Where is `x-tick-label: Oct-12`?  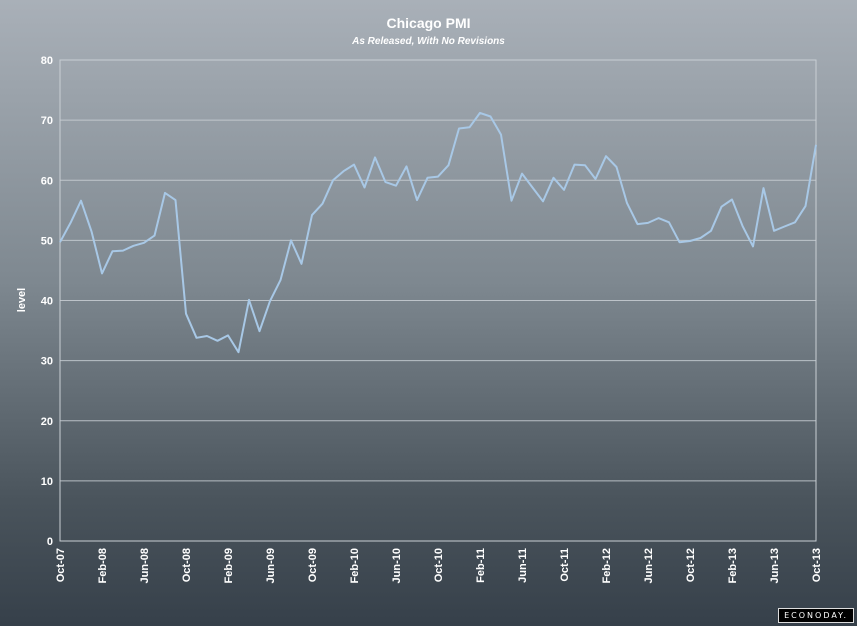 x-tick-label: Oct-12 is located at coordinates (691, 565).